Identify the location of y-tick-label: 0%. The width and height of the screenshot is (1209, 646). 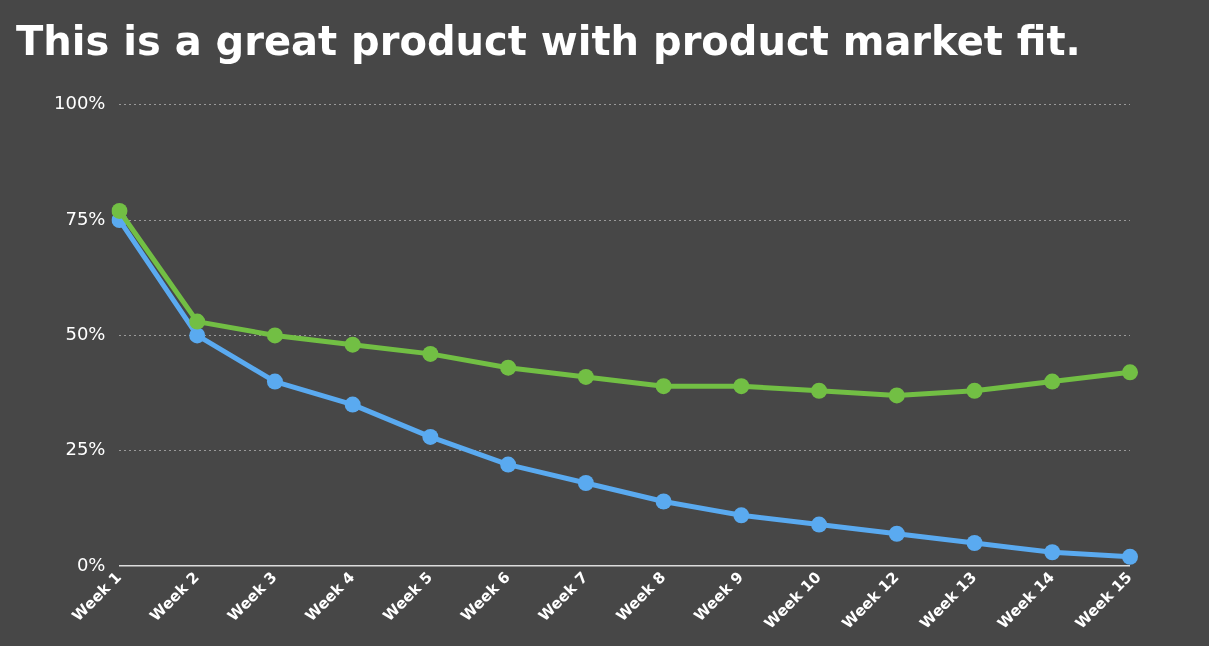
(91, 564).